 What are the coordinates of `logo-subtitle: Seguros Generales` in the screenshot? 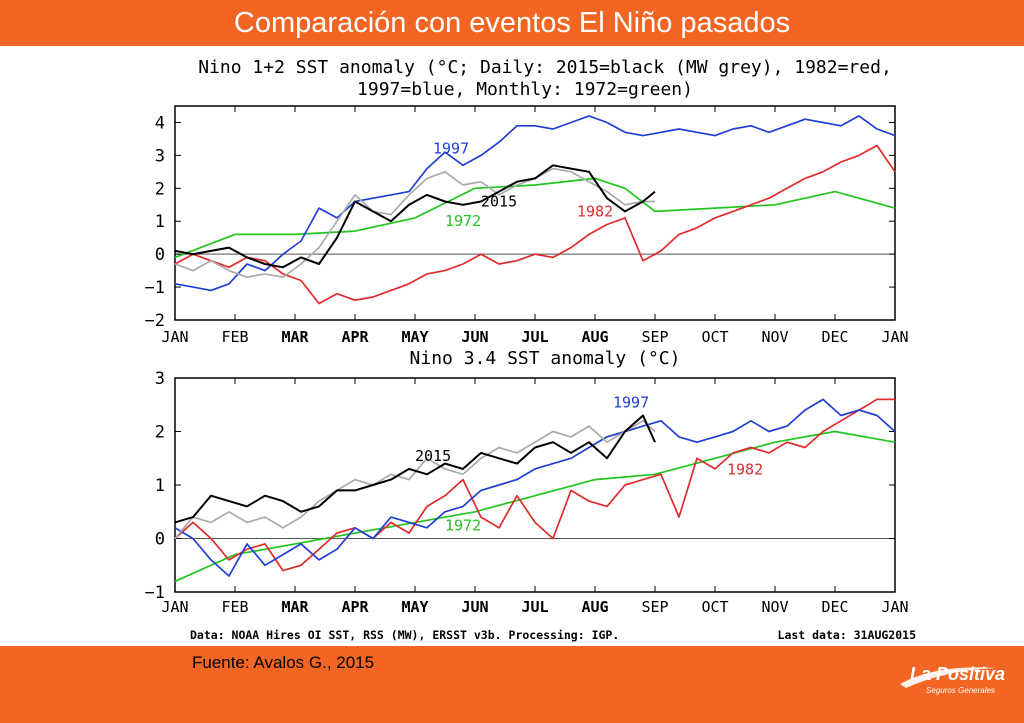 It's located at (960, 690).